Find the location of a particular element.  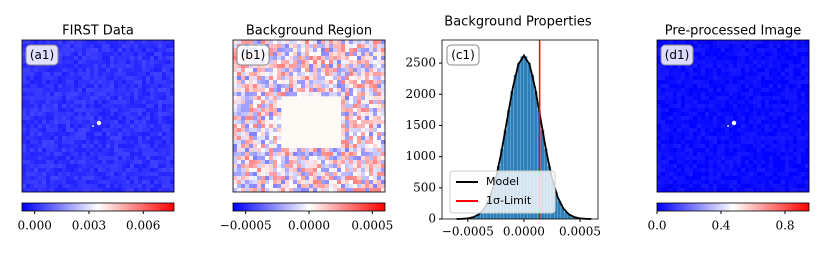

colorbar-tick-label: 0.0000 is located at coordinates (309, 226).